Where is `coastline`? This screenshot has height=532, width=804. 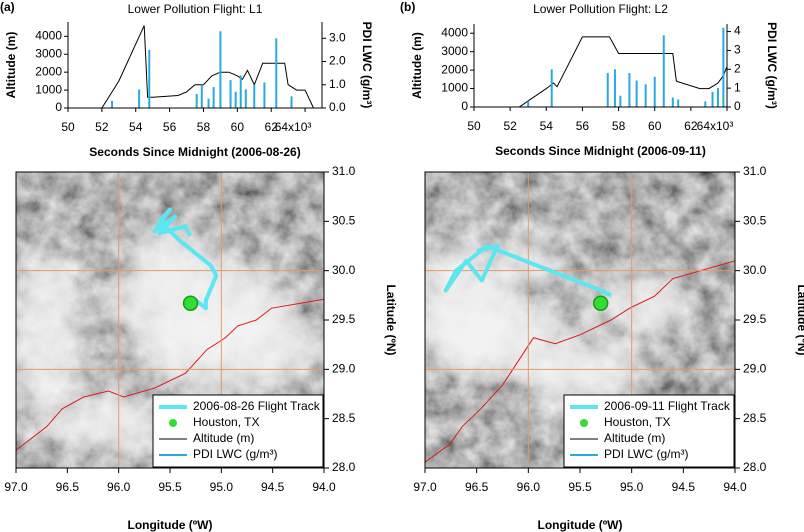
coastline is located at coordinates (580, 361).